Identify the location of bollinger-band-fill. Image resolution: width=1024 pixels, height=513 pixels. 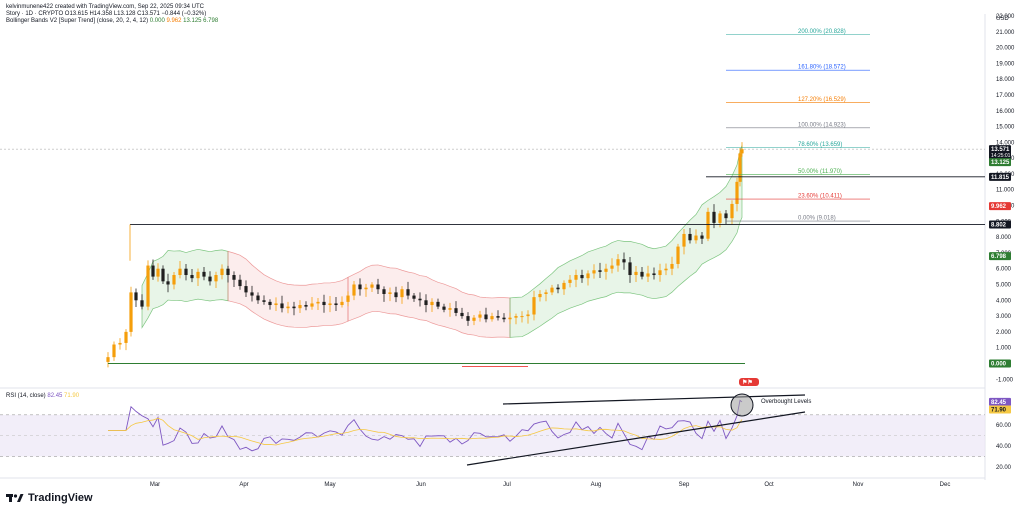
(185, 288).